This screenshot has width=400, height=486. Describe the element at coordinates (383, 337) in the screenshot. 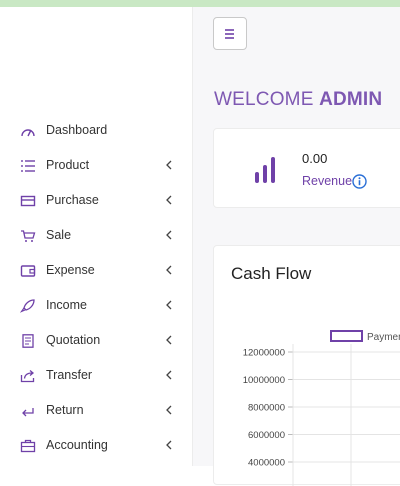

I see `legend-label: Payment Received` at that location.